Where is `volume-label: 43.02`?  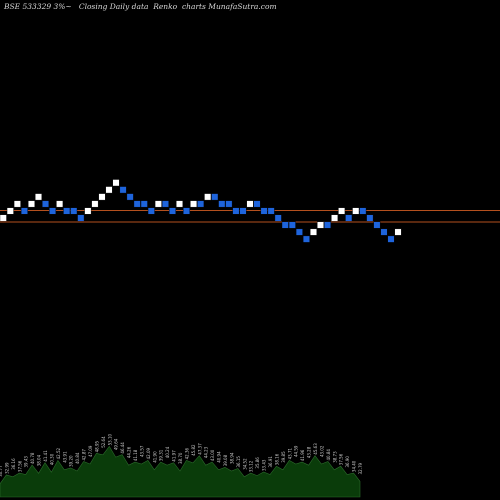 volume-label: 43.02 is located at coordinates (321, 451).